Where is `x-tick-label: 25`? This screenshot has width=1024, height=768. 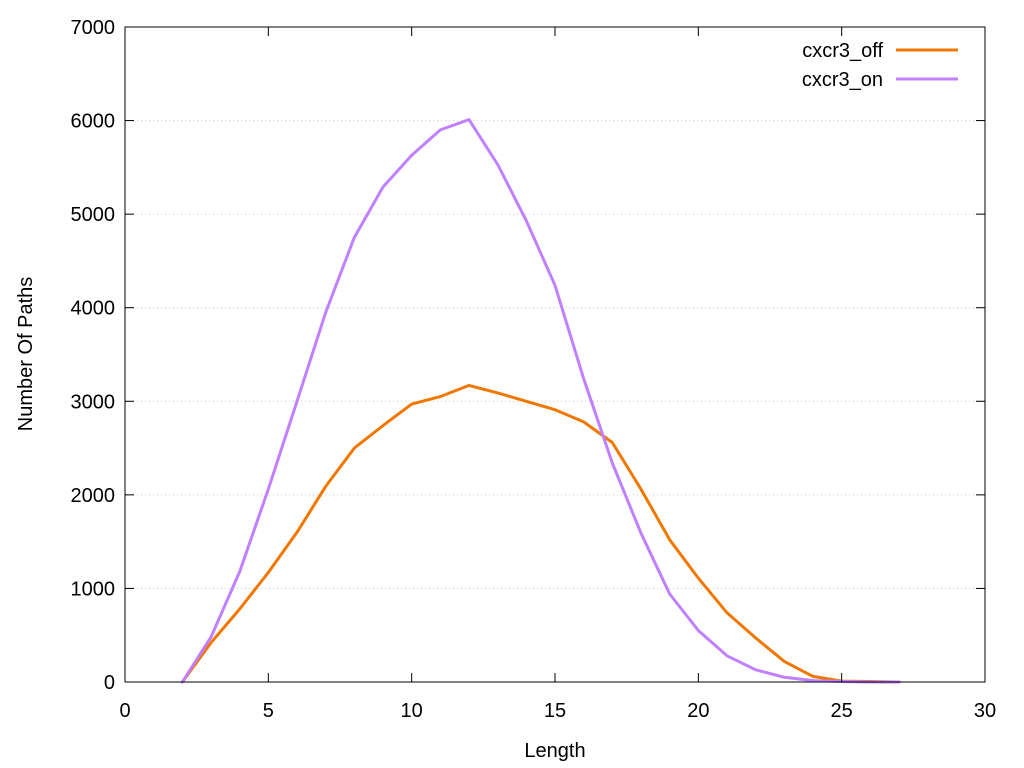
x-tick-label: 25 is located at coordinates (842, 711).